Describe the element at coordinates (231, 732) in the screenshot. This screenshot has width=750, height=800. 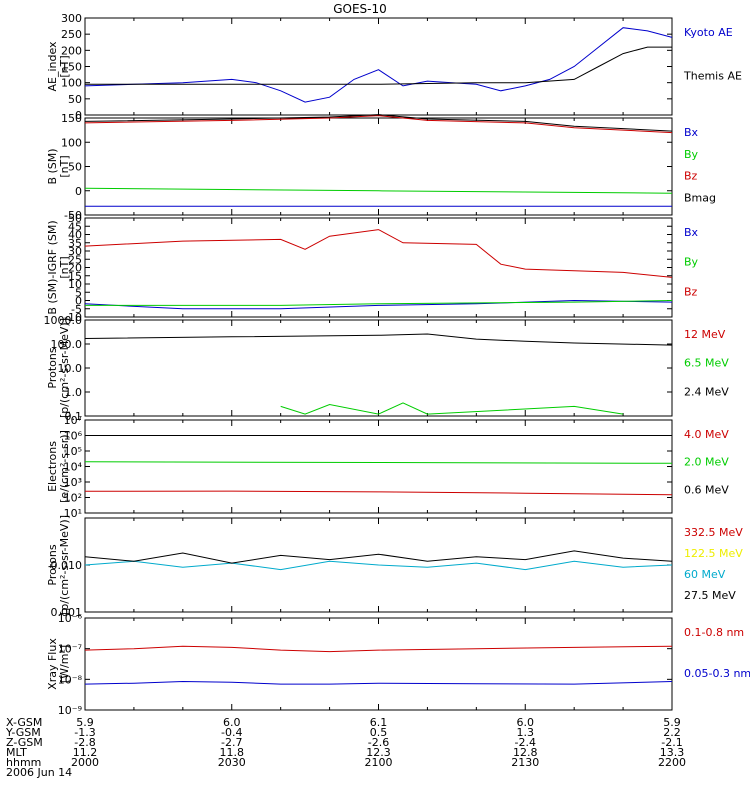
I see `footer-value: -0.4` at that location.